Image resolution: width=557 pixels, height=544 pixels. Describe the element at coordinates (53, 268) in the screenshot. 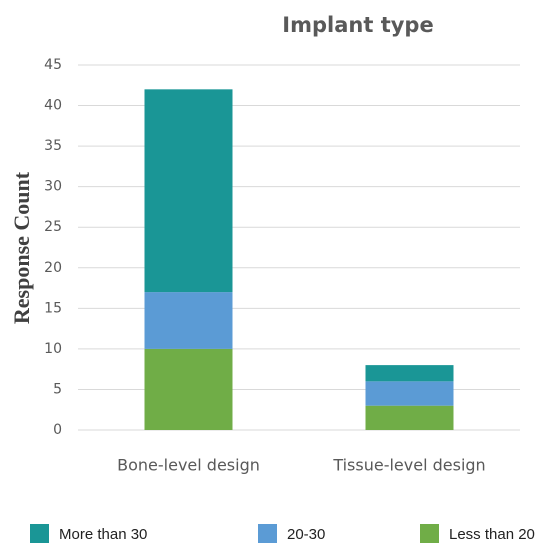

I see `y-tick-label: 20` at that location.